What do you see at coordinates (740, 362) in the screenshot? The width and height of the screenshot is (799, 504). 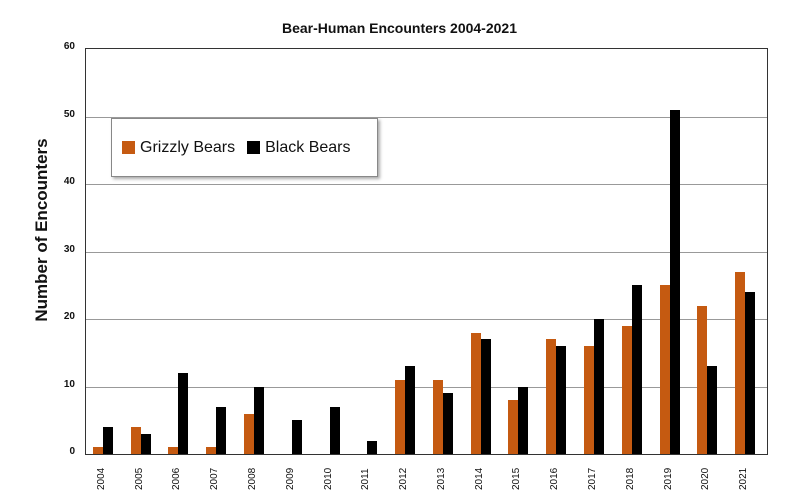 I see `bar-grizzly-2021` at bounding box center [740, 362].